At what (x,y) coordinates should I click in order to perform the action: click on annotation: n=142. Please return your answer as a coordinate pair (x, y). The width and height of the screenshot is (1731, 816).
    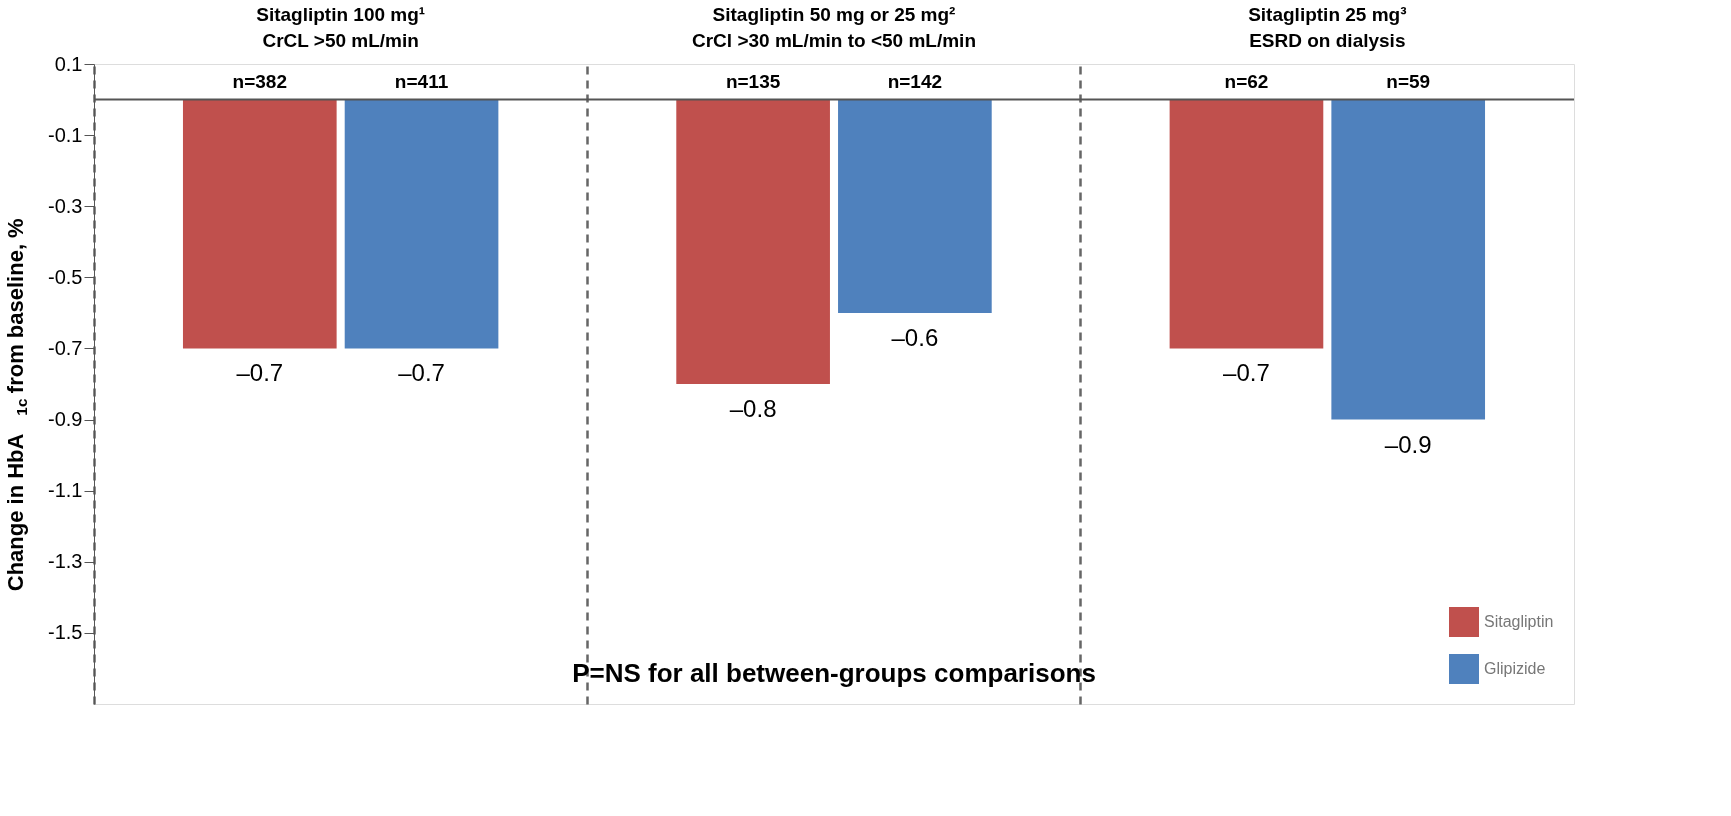
    Looking at the image, I should click on (915, 81).